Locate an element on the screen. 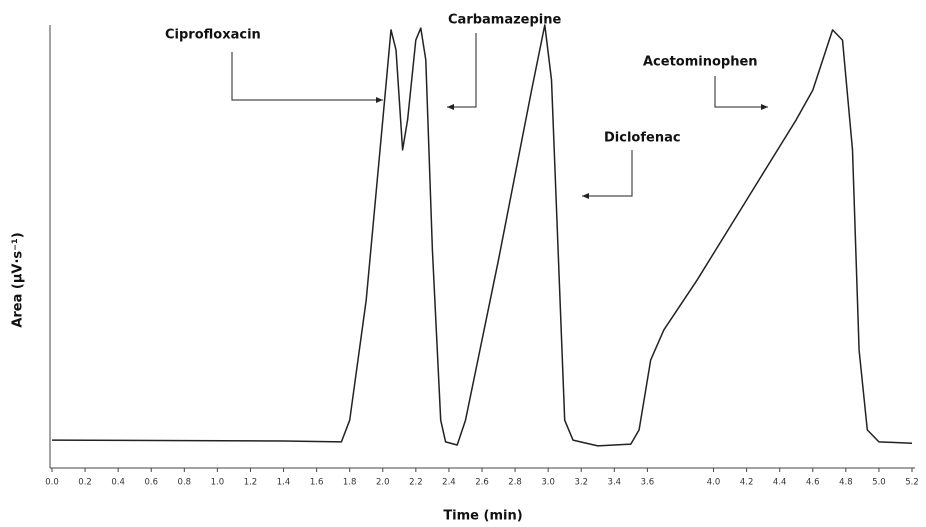 This screenshot has width=926, height=527. x-tick-label: 0.2 is located at coordinates (85, 483).